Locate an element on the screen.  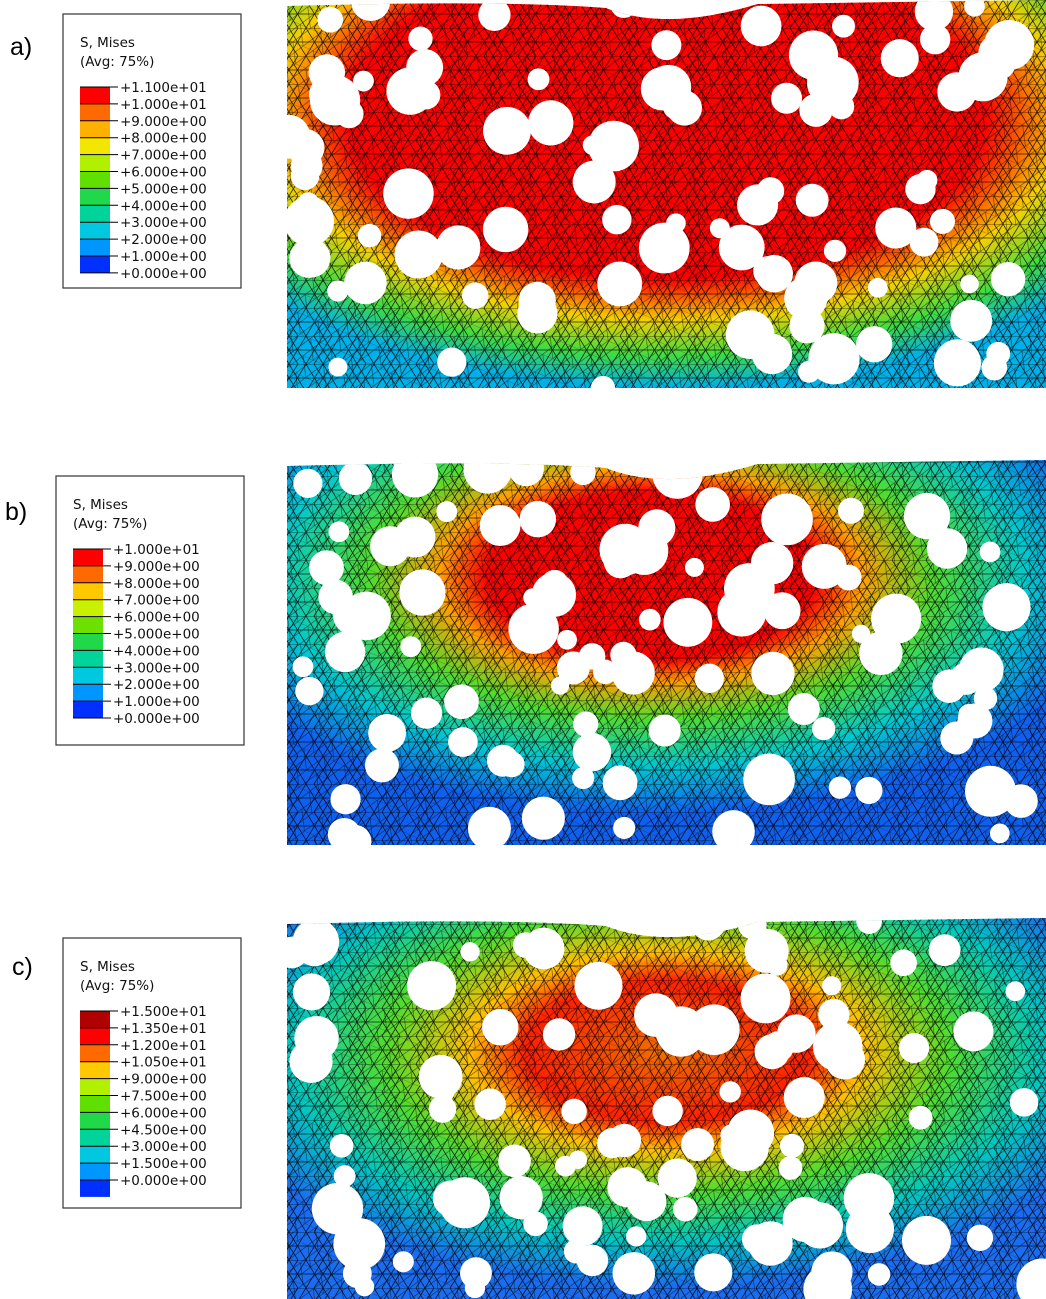
legend-label: +7.000e+00 is located at coordinates (156, 601).